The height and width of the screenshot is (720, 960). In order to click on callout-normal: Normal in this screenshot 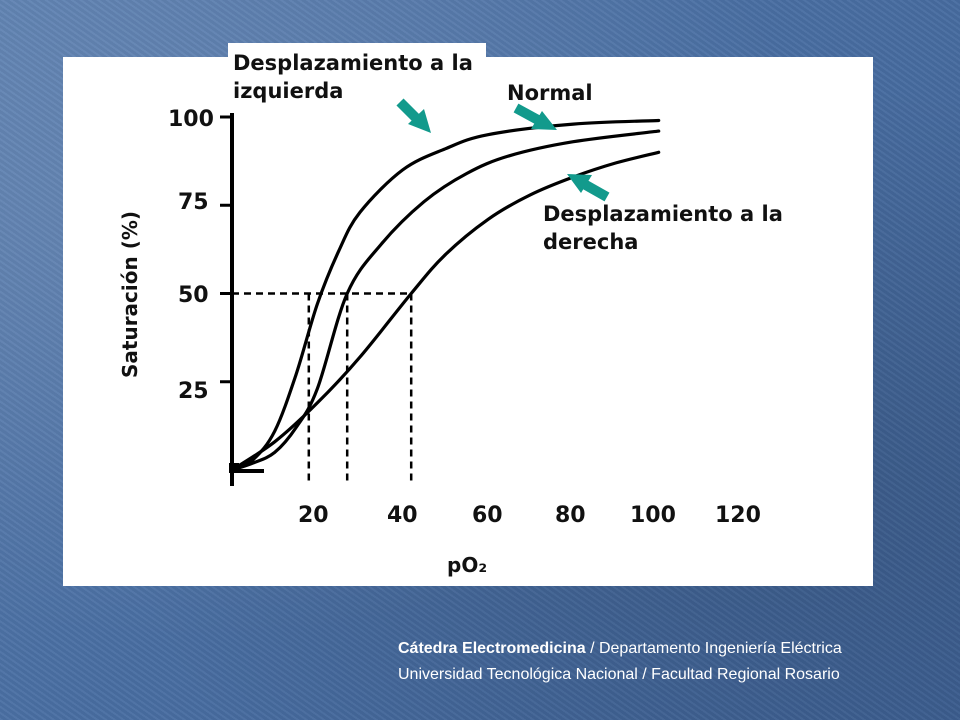, I will do `click(550, 93)`.